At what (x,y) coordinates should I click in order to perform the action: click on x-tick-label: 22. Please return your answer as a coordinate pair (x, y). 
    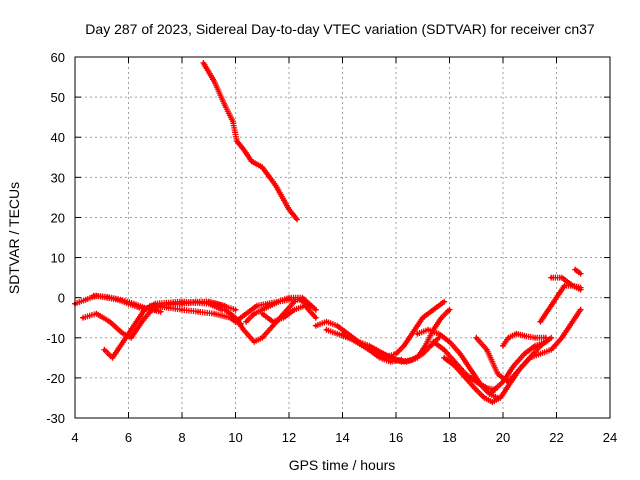
    Looking at the image, I should click on (556, 437).